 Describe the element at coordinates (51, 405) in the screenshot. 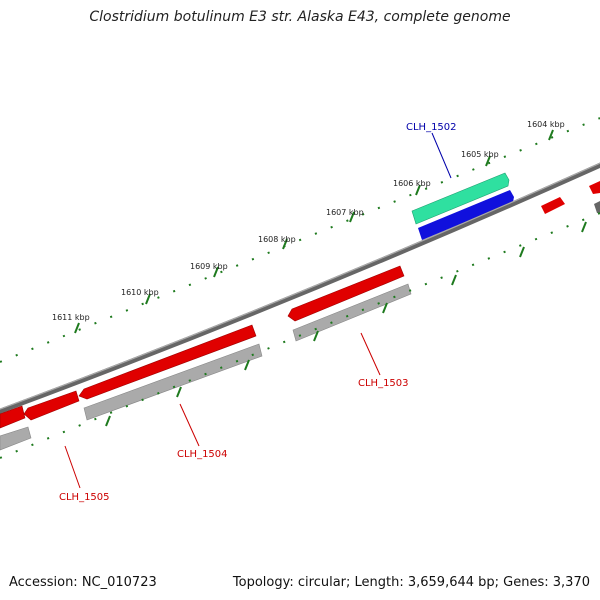

I see `gene-clh-1505-bar` at that location.